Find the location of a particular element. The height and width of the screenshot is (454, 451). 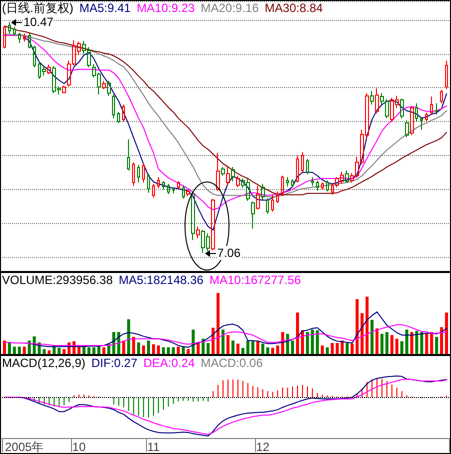

text: MA10:167277.56 is located at coordinates (255, 280).